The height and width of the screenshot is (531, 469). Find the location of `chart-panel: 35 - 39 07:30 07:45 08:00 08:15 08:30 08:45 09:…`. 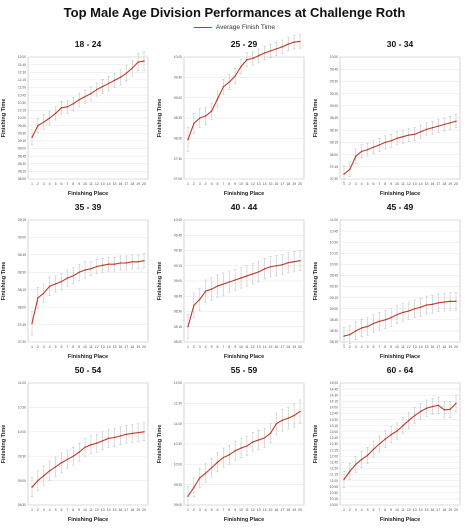

chart-panel: 35 - 39 07:30 07:45 08:00 08:15 08:30 08:45 09:… is located at coordinates (78, 284).